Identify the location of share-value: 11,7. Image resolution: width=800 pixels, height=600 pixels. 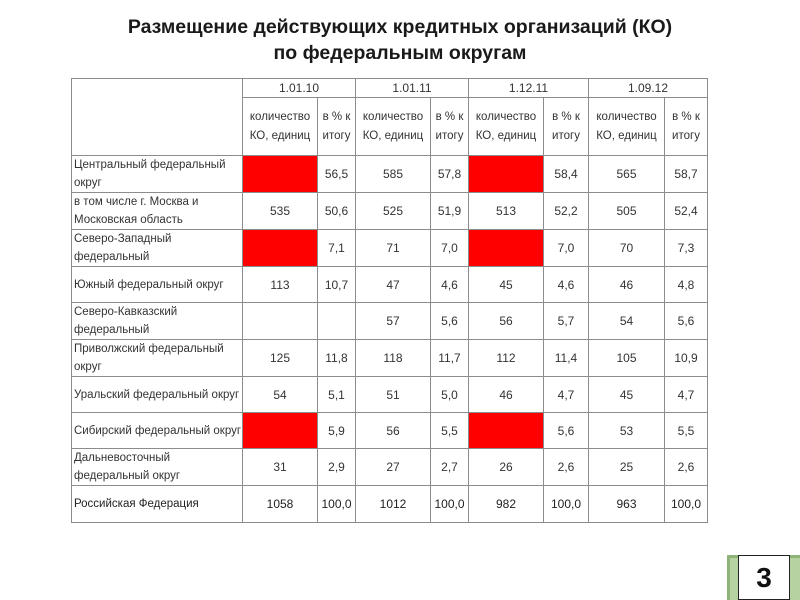
(449, 358).